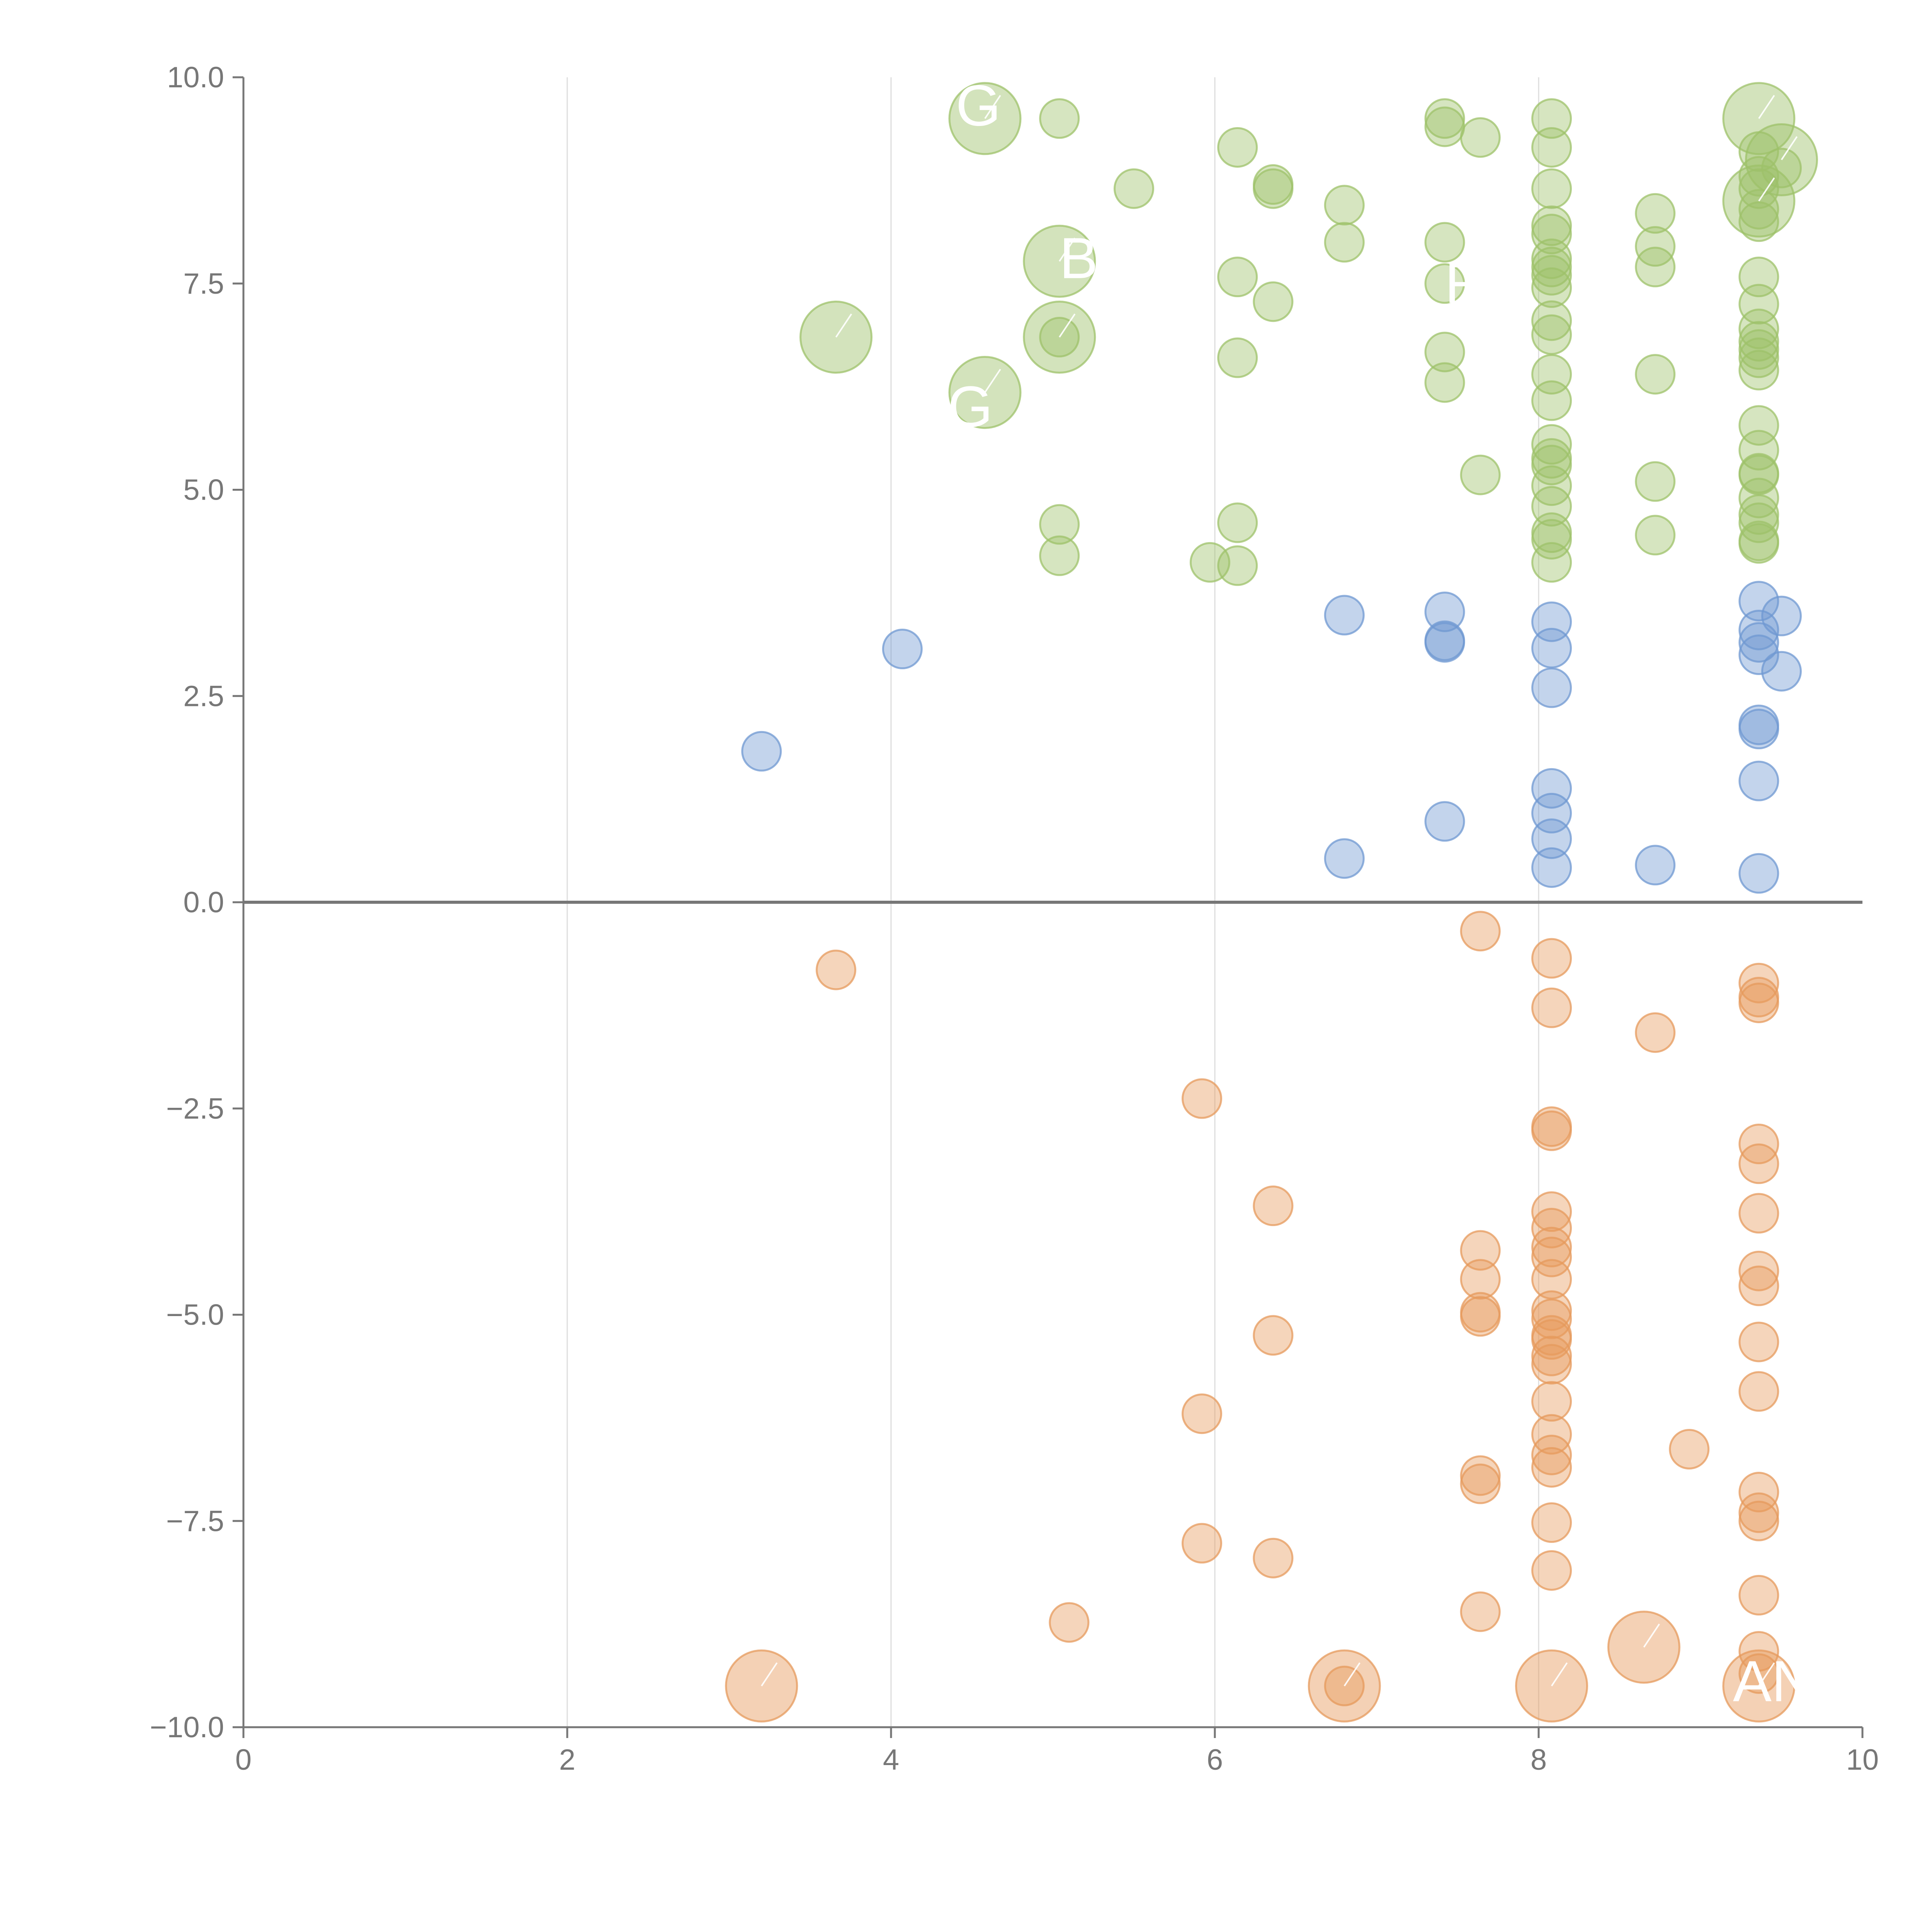 The height and width of the screenshot is (1932, 1932). I want to click on x-tick-label: 8, so click(1539, 1759).